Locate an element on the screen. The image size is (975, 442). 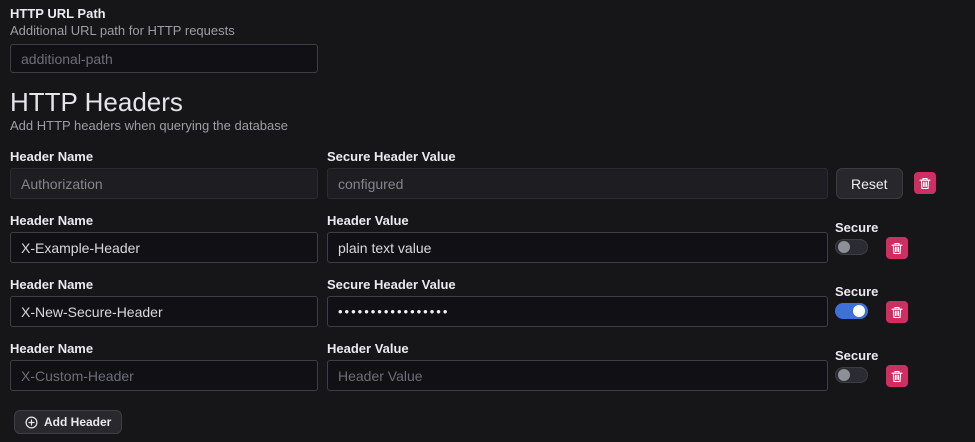
url-path-description: Additional URL path for HTTP requests is located at coordinates (122, 30).